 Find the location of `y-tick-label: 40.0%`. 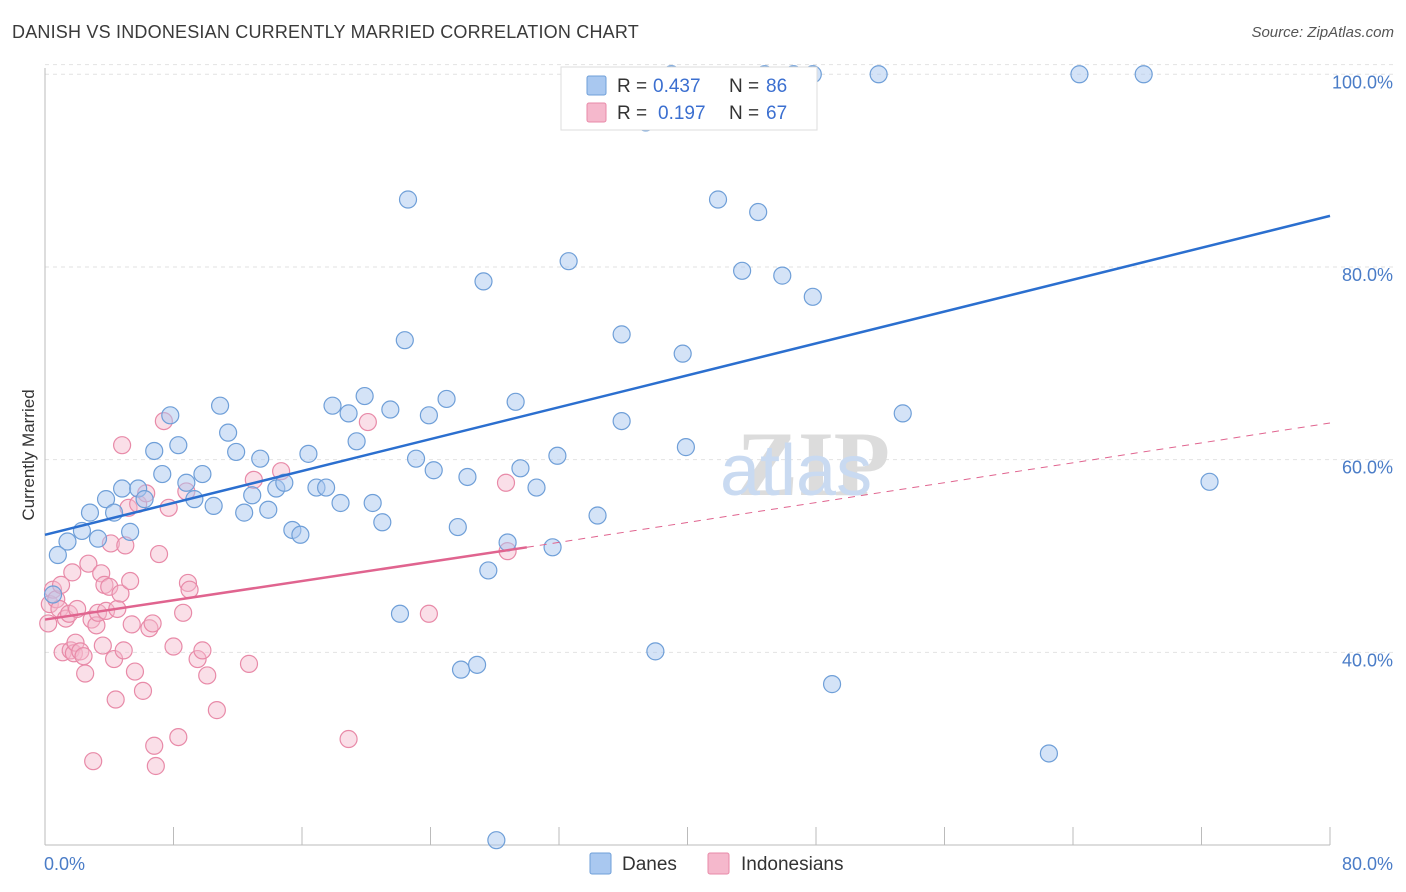

y-tick-label: 40.0% is located at coordinates (1367, 660).